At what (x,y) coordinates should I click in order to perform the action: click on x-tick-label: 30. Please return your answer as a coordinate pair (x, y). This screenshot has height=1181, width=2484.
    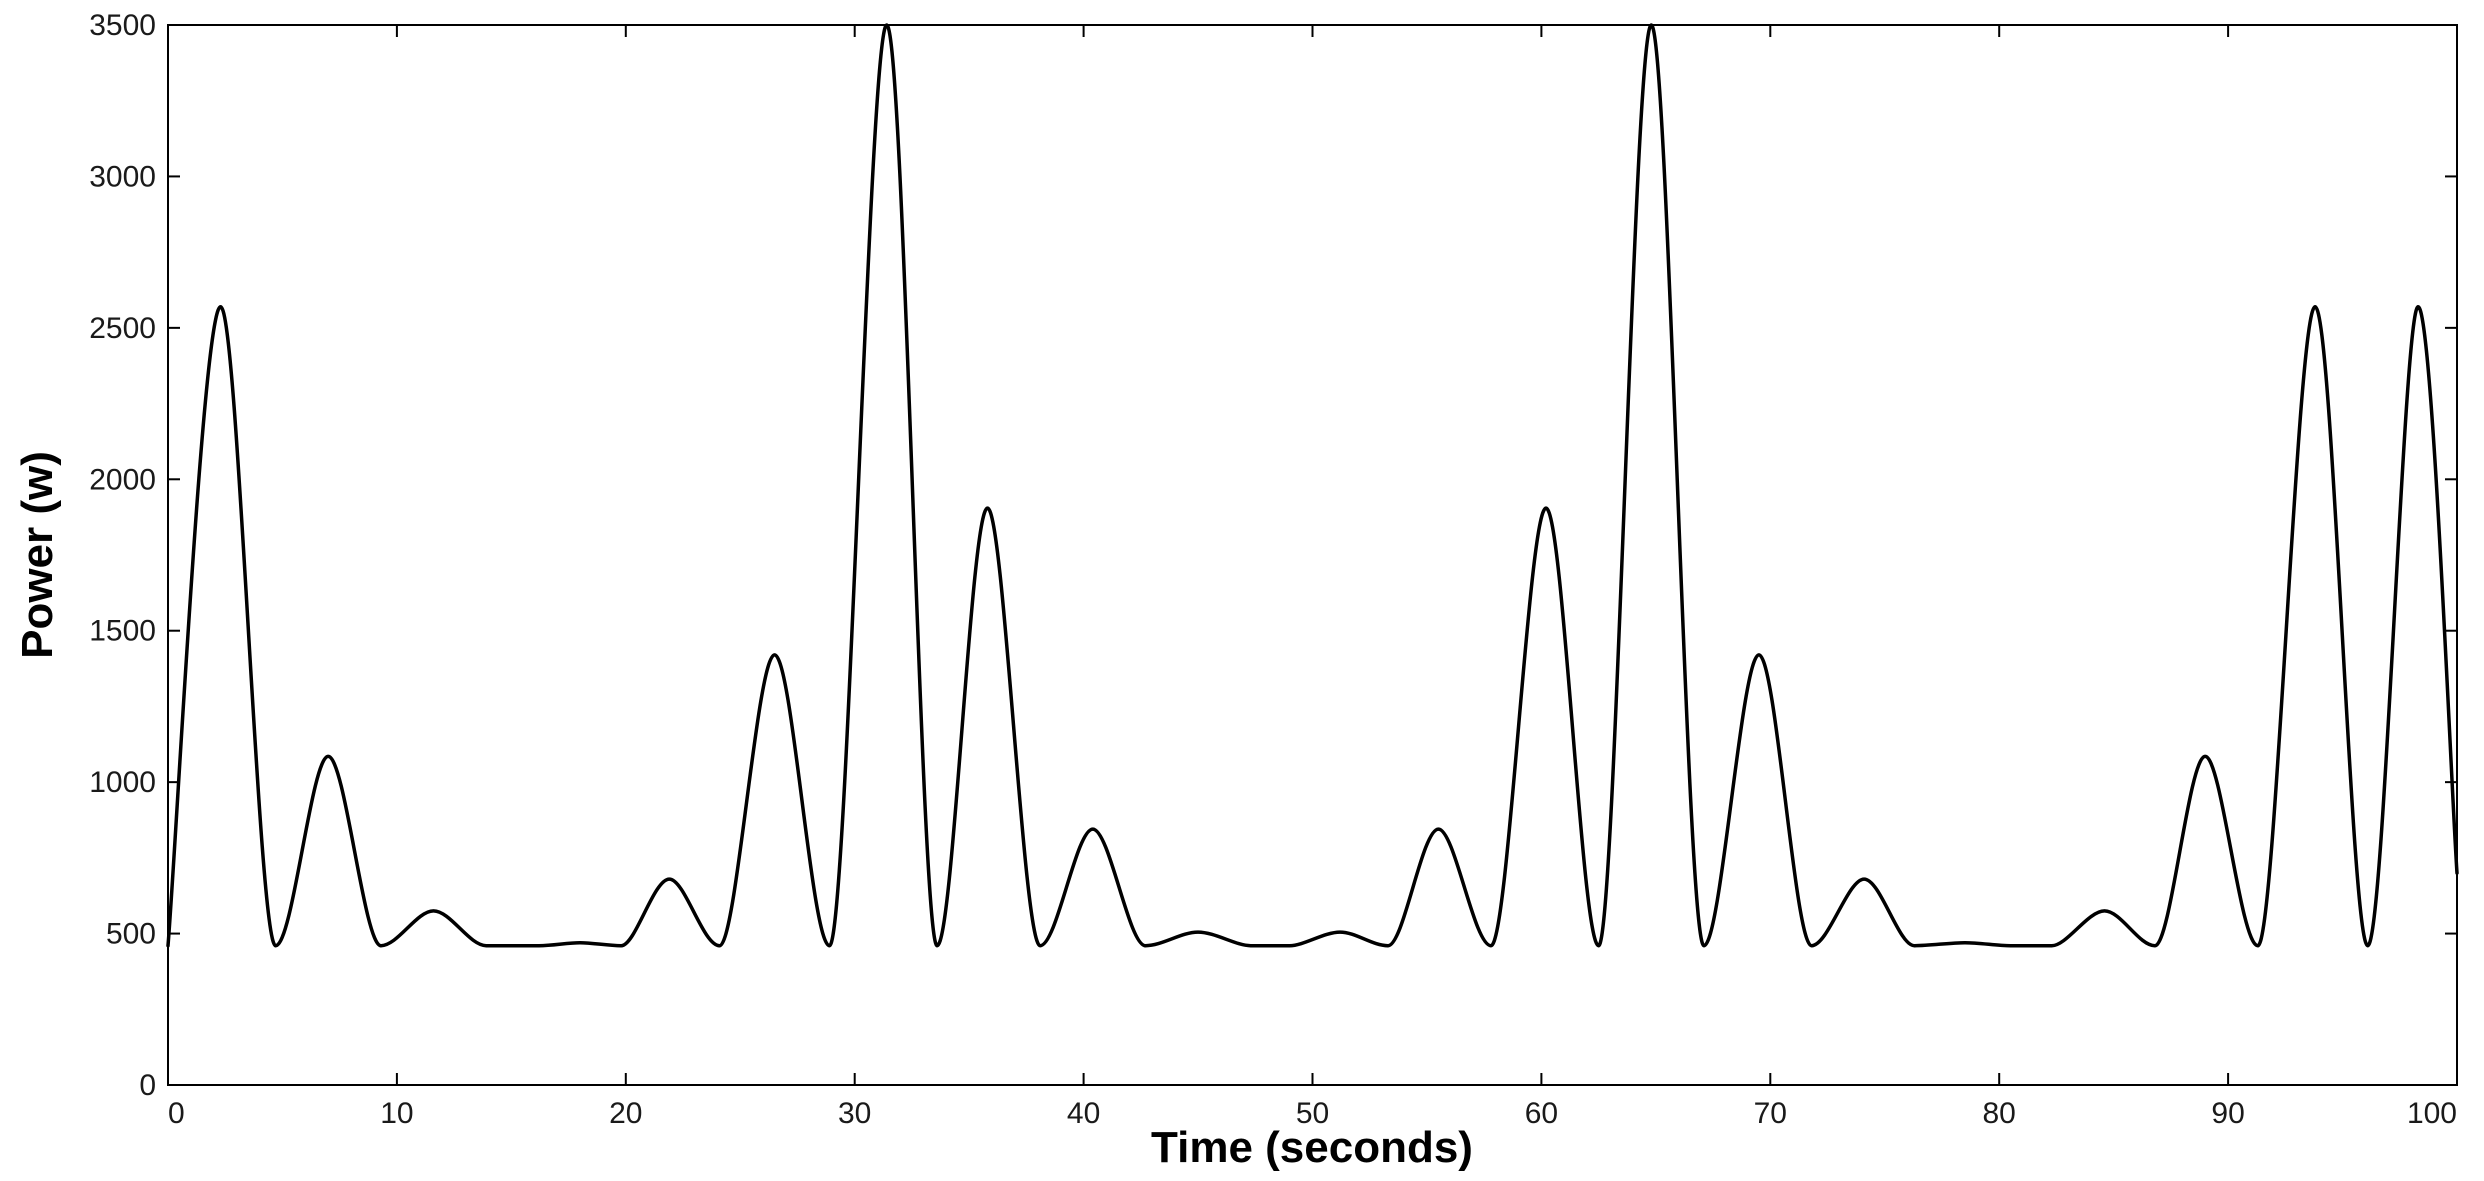
    Looking at the image, I should click on (854, 1113).